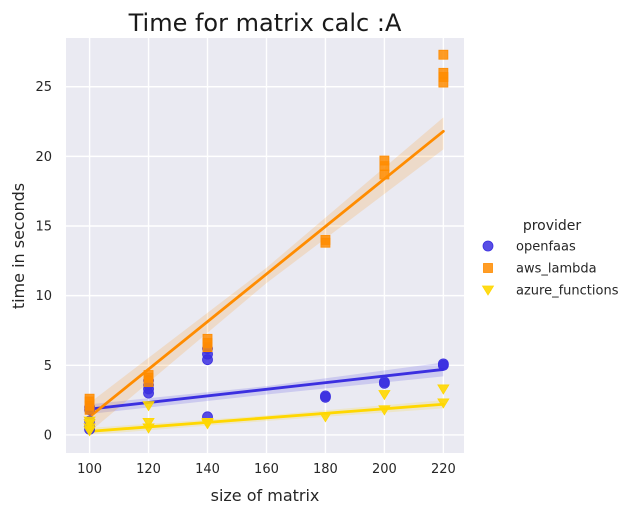 The width and height of the screenshot is (637, 515). I want to click on legend-label-openfaas: openfaas, so click(546, 247).